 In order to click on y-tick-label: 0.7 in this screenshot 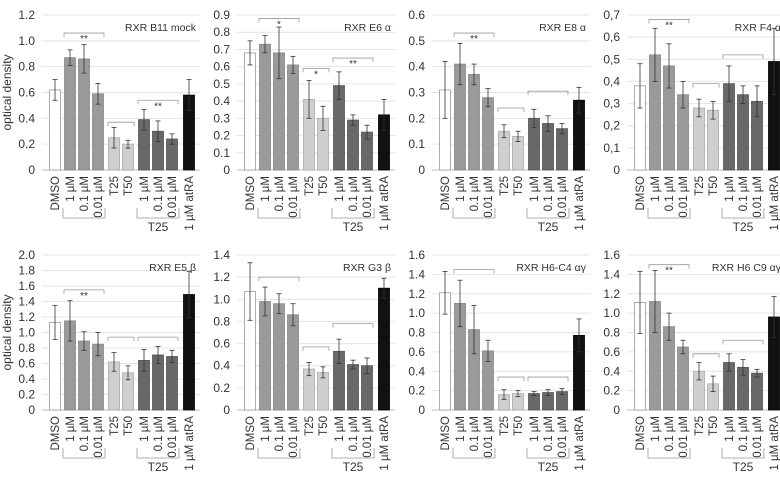, I will do `click(221, 49)`.